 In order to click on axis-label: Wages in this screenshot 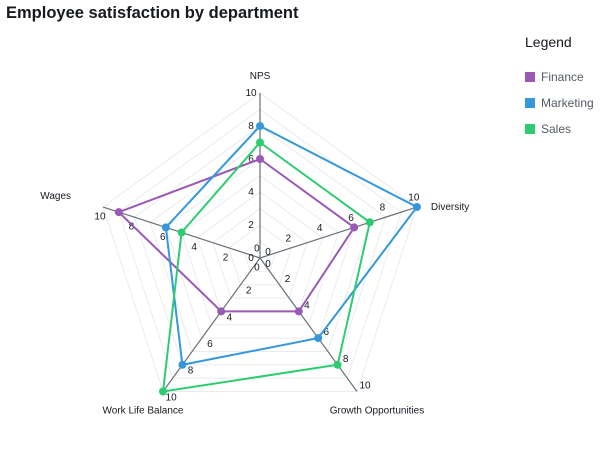, I will do `click(55, 196)`.